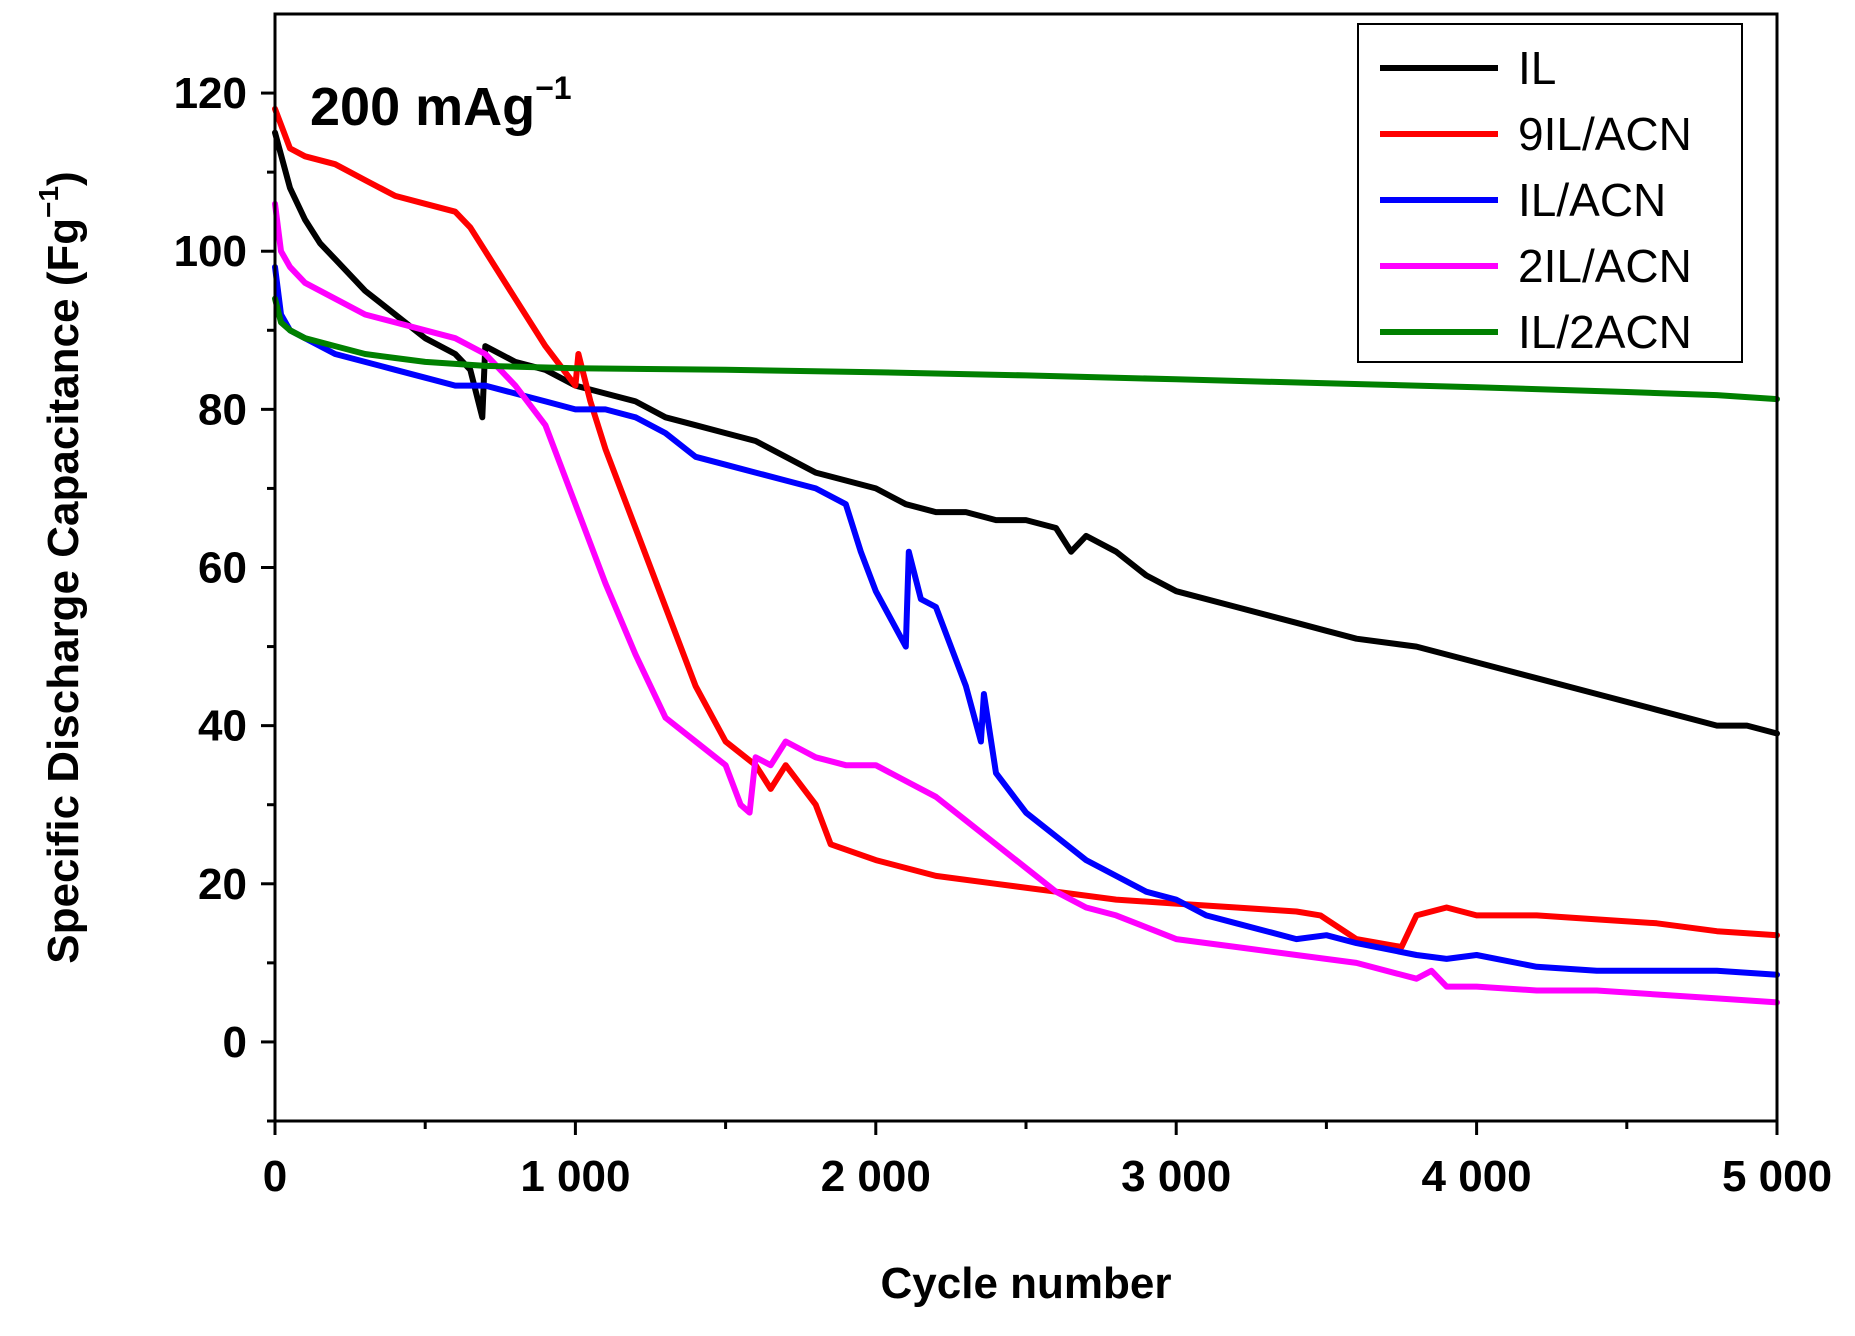 This screenshot has width=1855, height=1336. Describe the element at coordinates (275, 1176) in the screenshot. I see `x-tick-label: 0` at that location.